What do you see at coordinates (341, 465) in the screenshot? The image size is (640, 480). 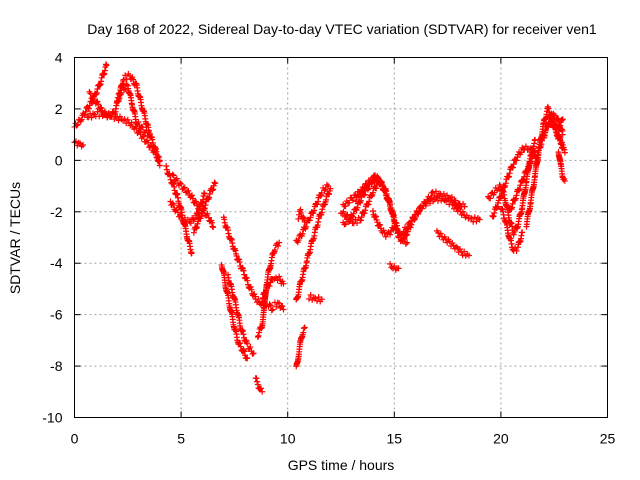 I see `x-axis-label: GPS time / hours` at bounding box center [341, 465].